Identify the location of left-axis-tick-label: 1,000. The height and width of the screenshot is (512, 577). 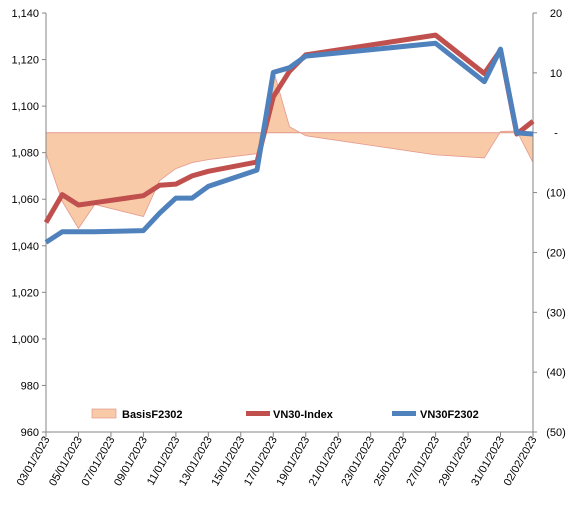
(25, 340).